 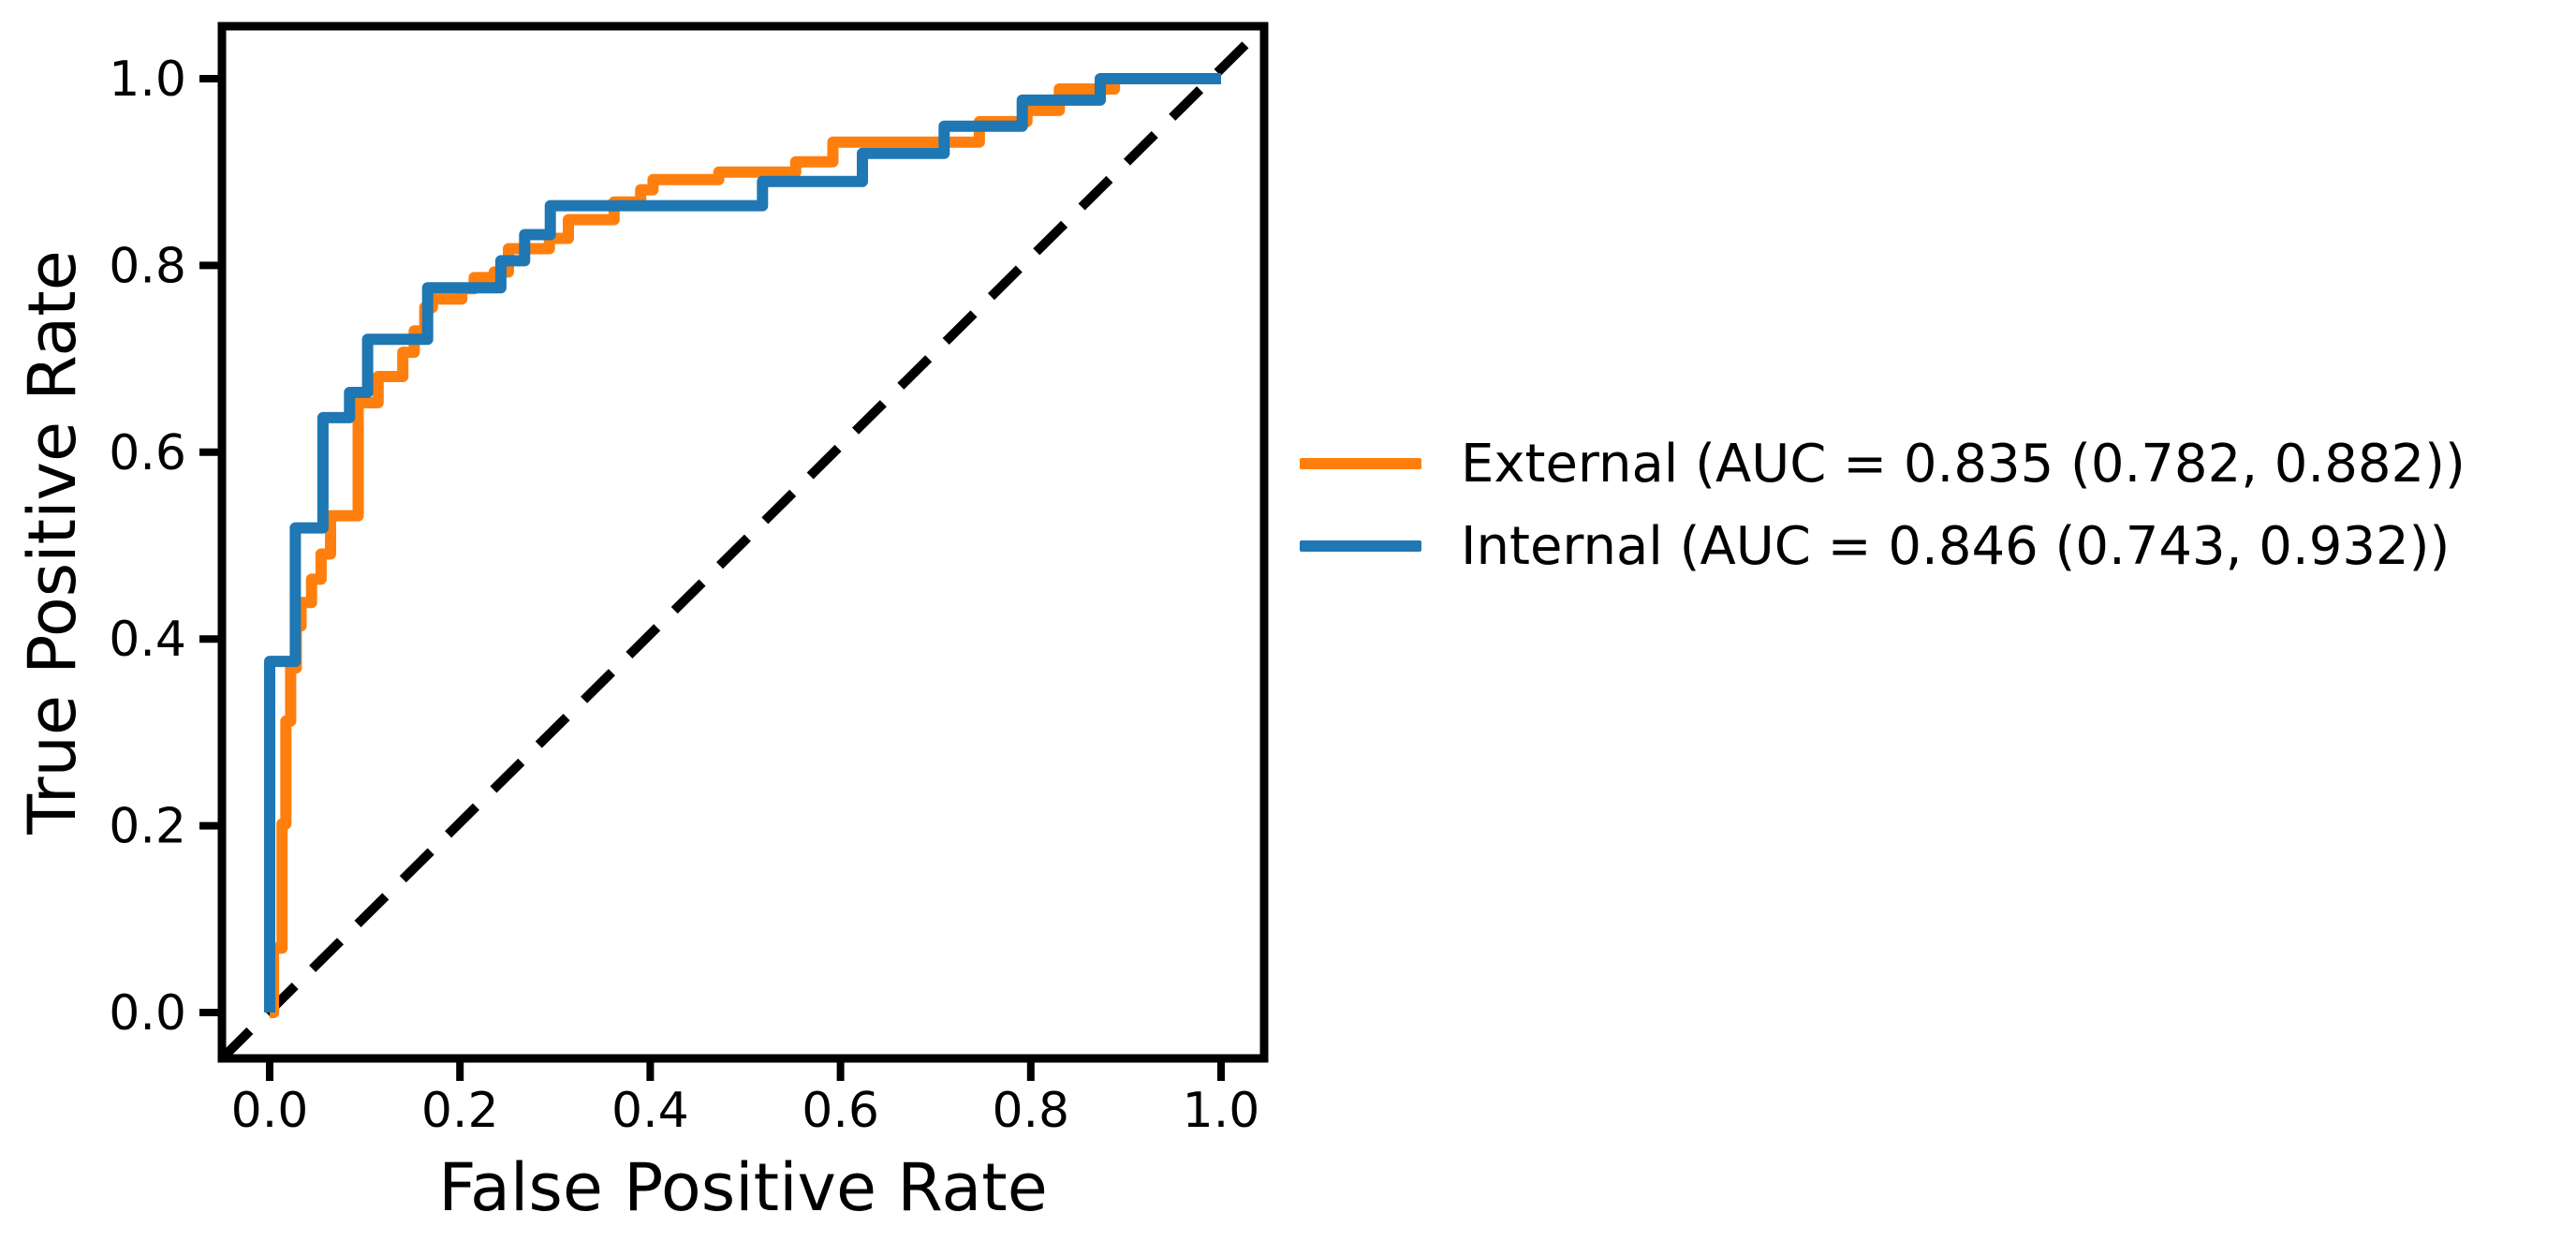 What do you see at coordinates (1030, 1111) in the screenshot?
I see `x-tick-label: 0.8` at bounding box center [1030, 1111].